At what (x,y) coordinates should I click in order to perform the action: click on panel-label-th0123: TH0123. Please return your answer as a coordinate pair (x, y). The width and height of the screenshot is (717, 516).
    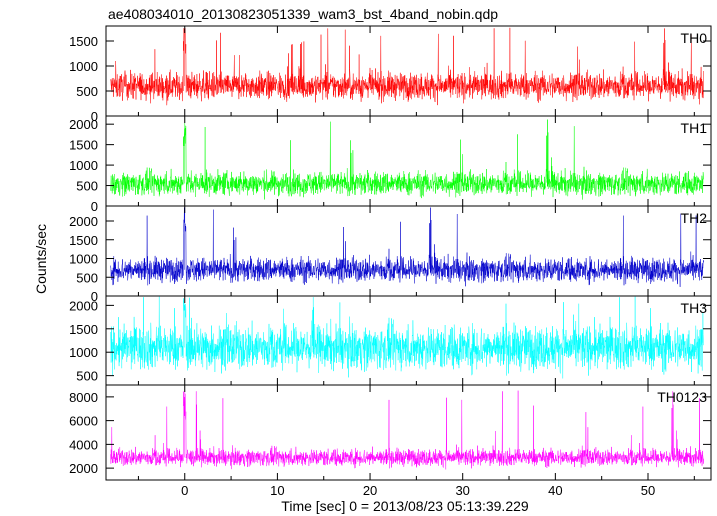
    Looking at the image, I should click on (682, 397).